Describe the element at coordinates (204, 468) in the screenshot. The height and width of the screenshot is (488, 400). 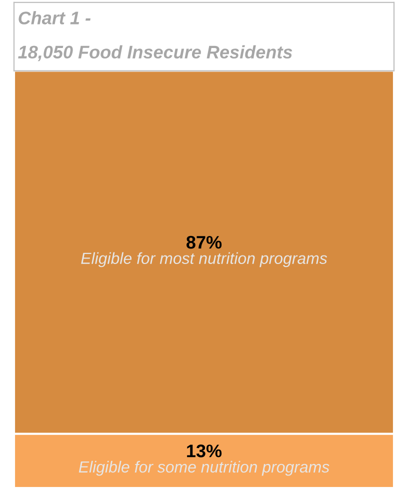
I see `series-label: Eligible for some nutrition programs` at that location.